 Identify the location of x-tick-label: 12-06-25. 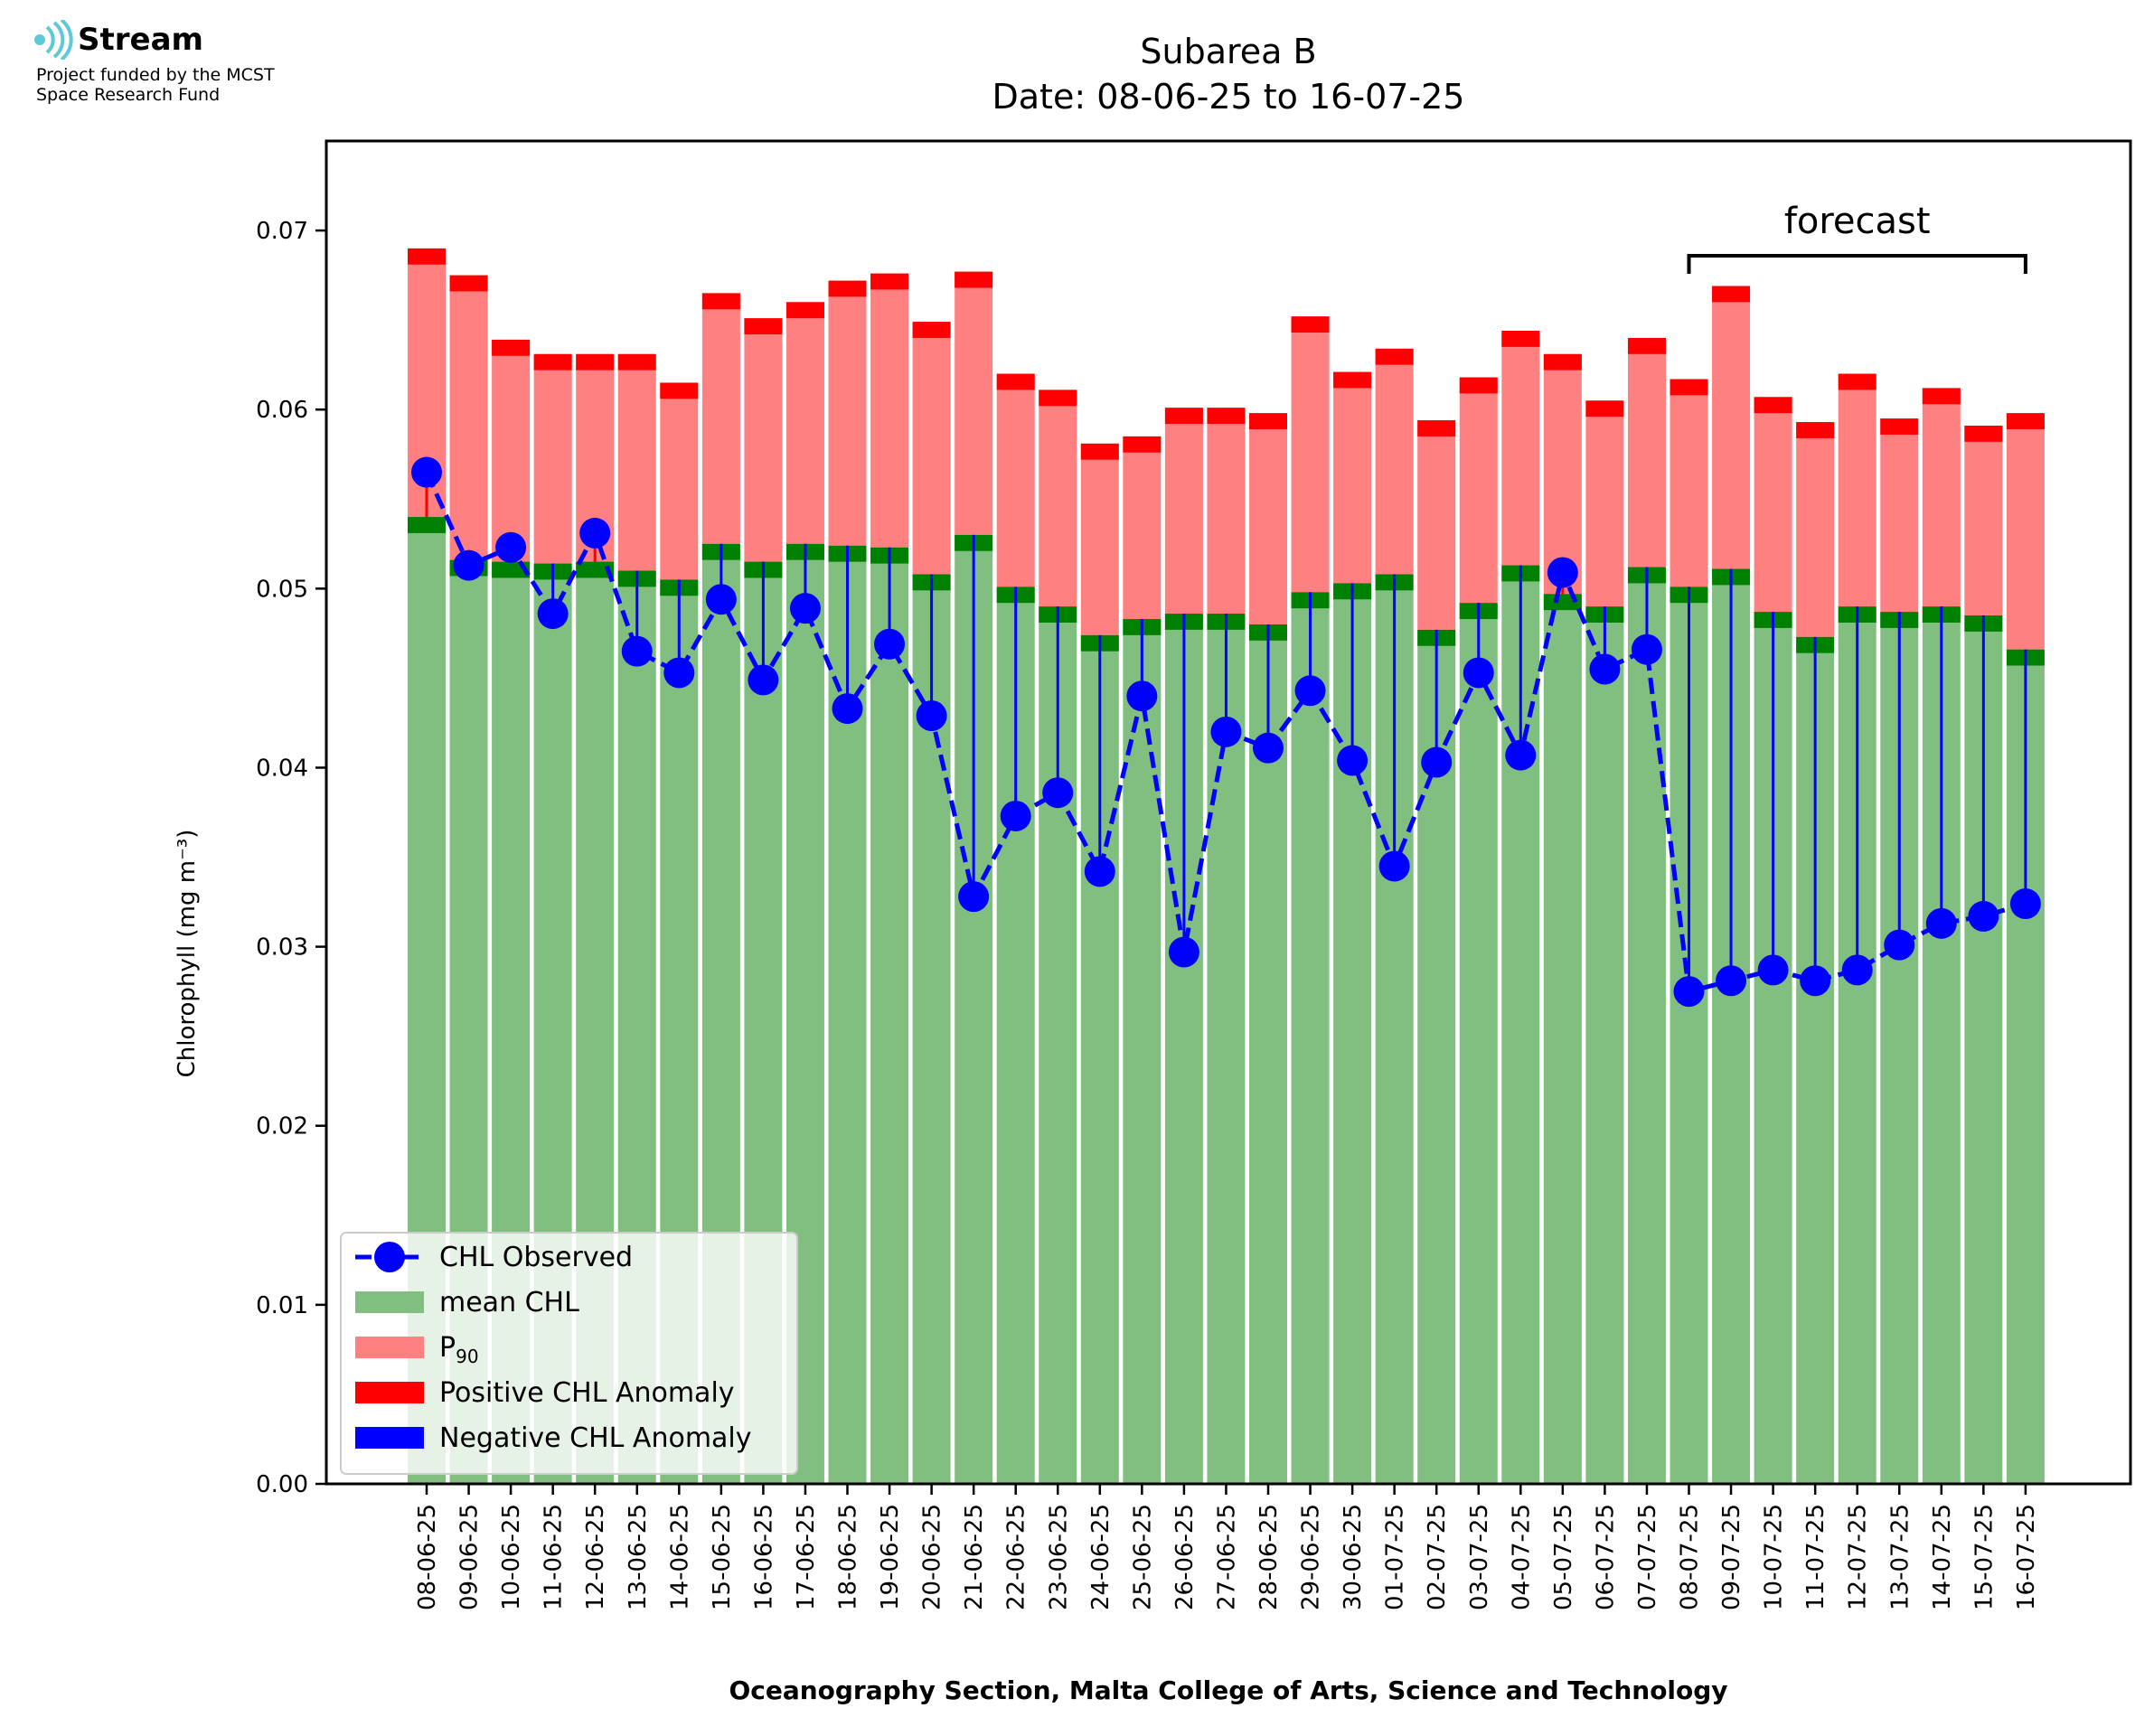
(595, 1557).